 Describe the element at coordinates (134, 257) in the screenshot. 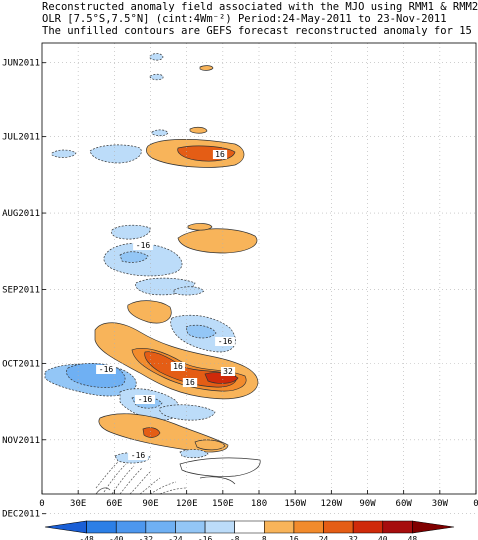

I see `mid-negative-anomaly-region` at that location.